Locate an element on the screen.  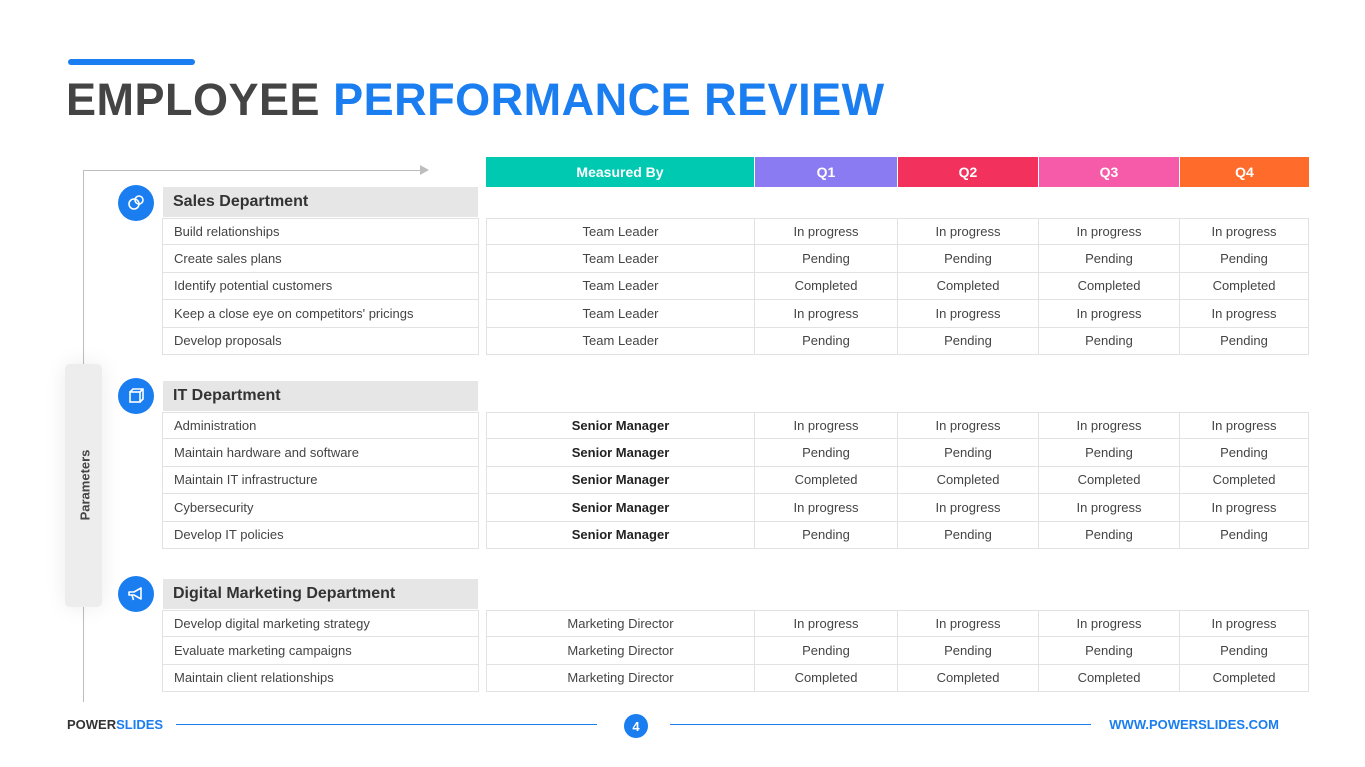
page-number: 4 is located at coordinates (636, 726).